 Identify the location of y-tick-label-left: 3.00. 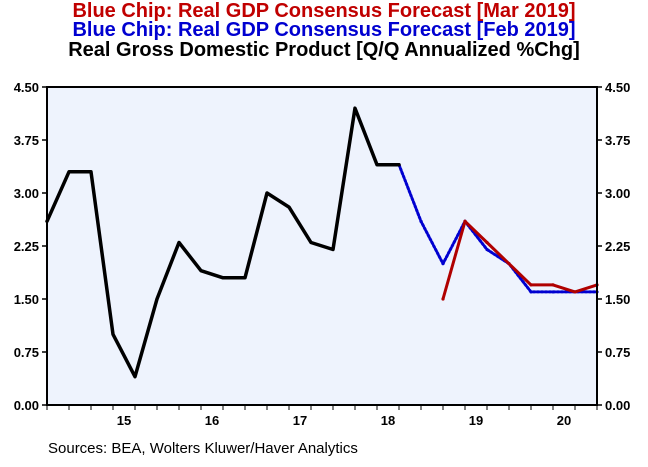
(26, 193).